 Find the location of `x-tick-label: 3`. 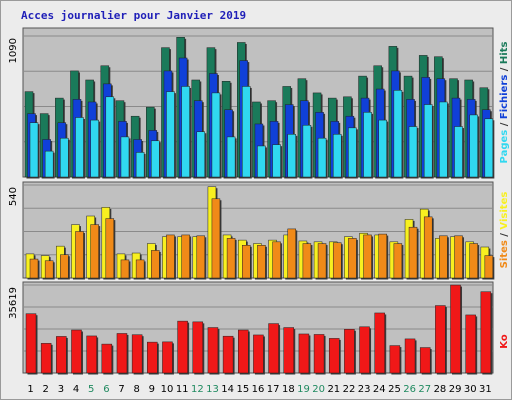

x-tick-label: 3 is located at coordinates (61, 389).